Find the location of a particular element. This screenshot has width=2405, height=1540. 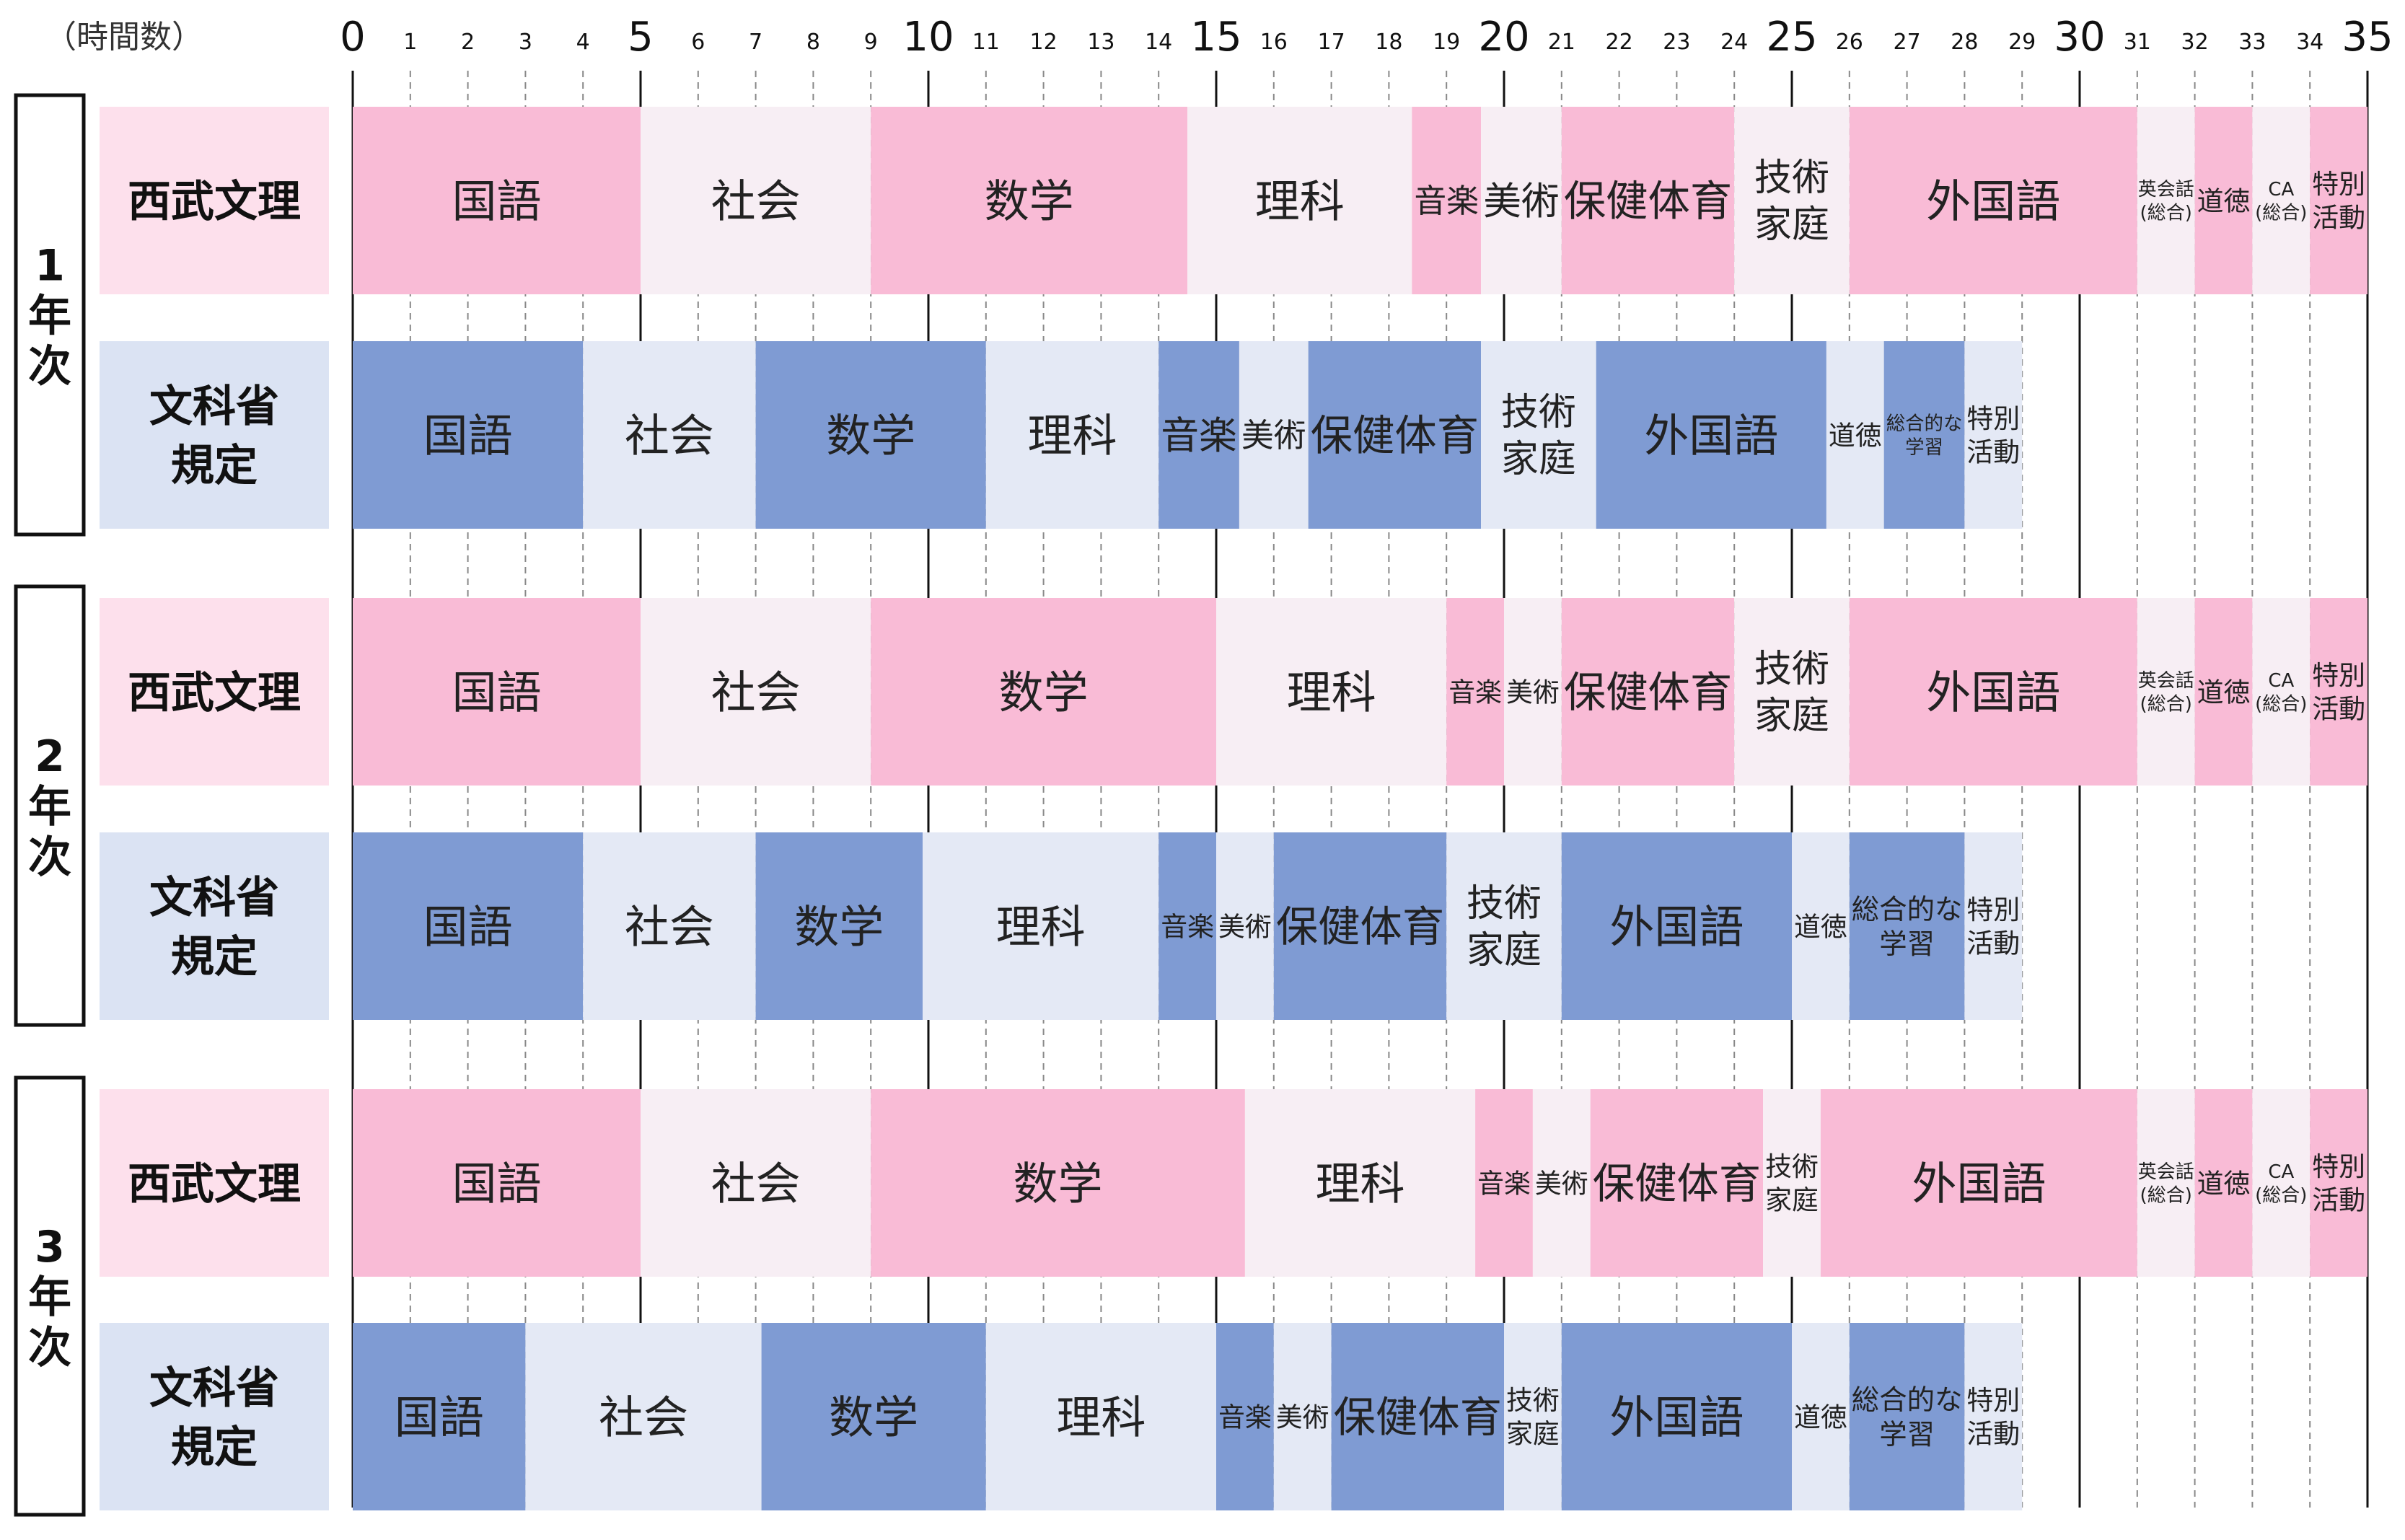

axis-title: （時間数） is located at coordinates (124, 38).